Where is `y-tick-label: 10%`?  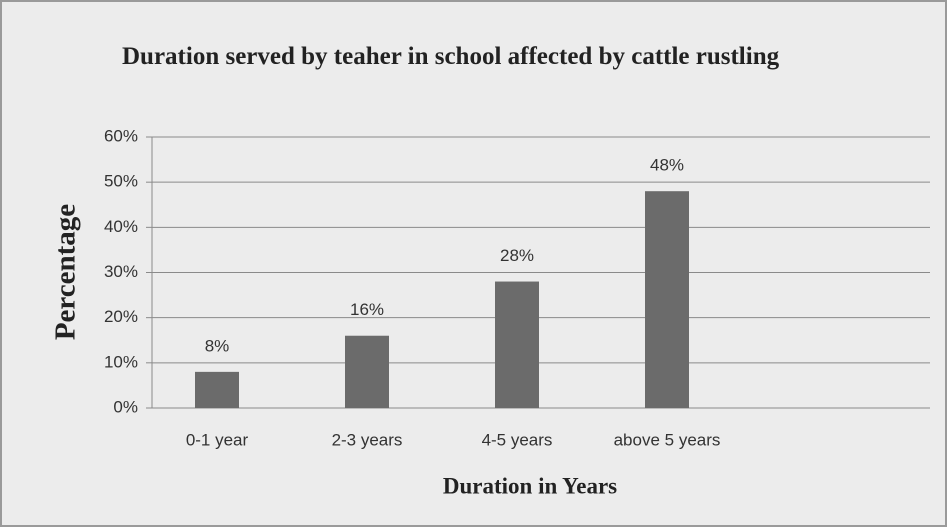
y-tick-label: 10% is located at coordinates (121, 361).